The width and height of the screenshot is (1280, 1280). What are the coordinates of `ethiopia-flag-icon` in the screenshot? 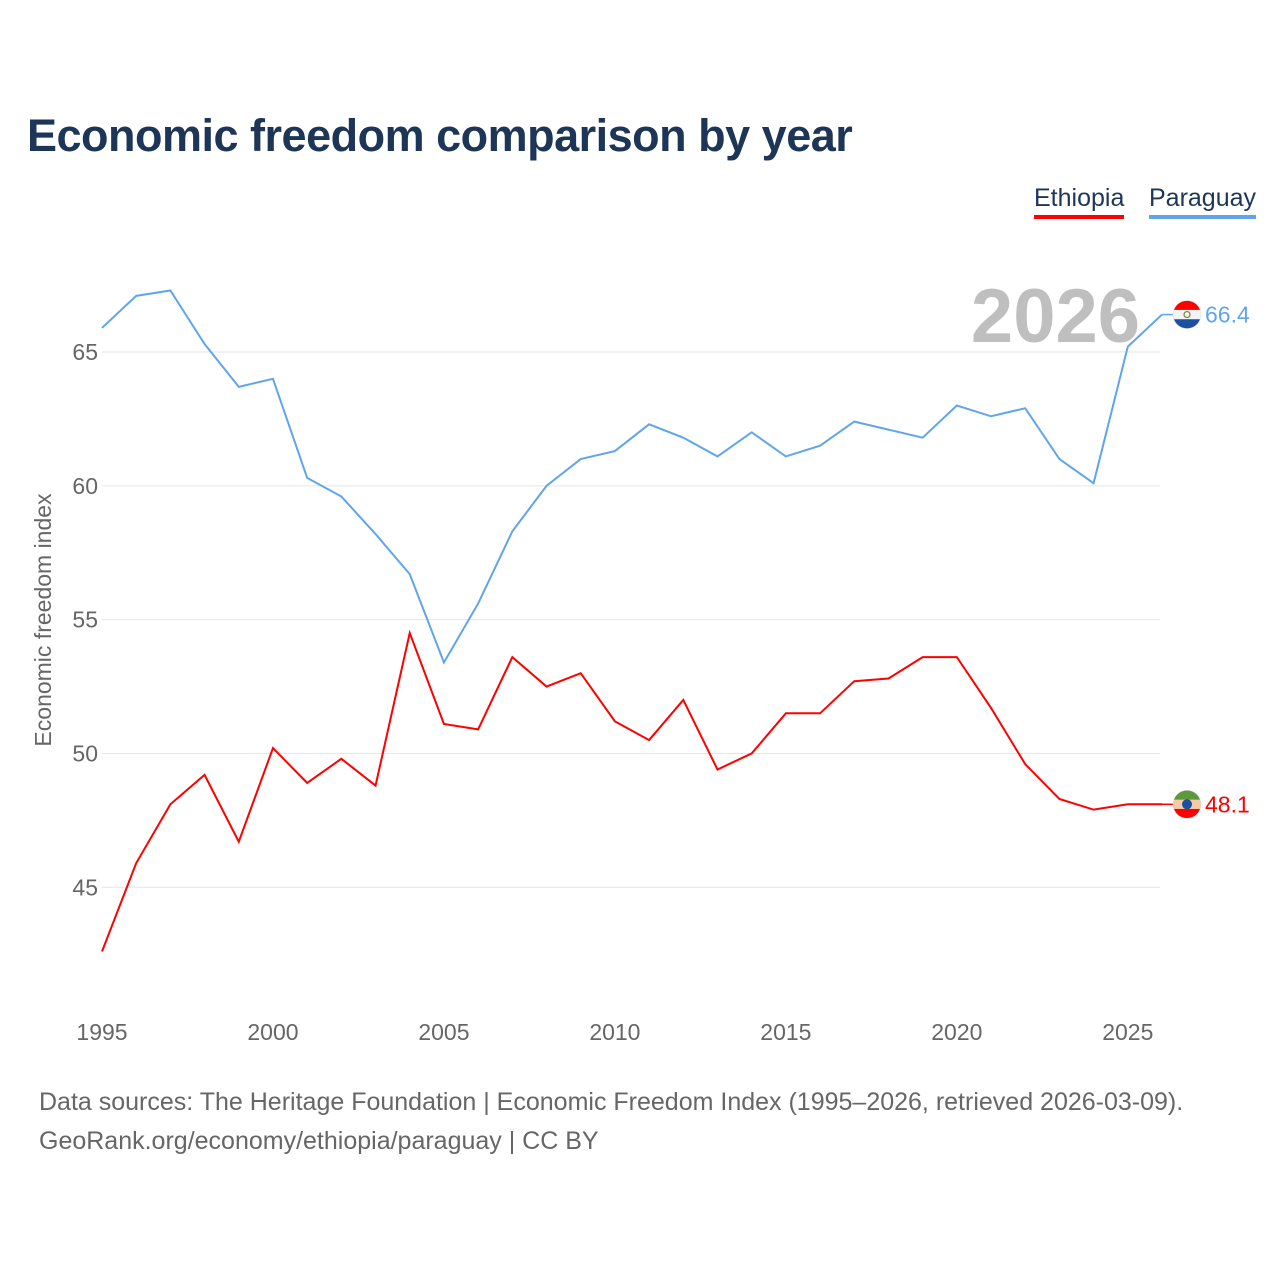 It's located at (1187, 804).